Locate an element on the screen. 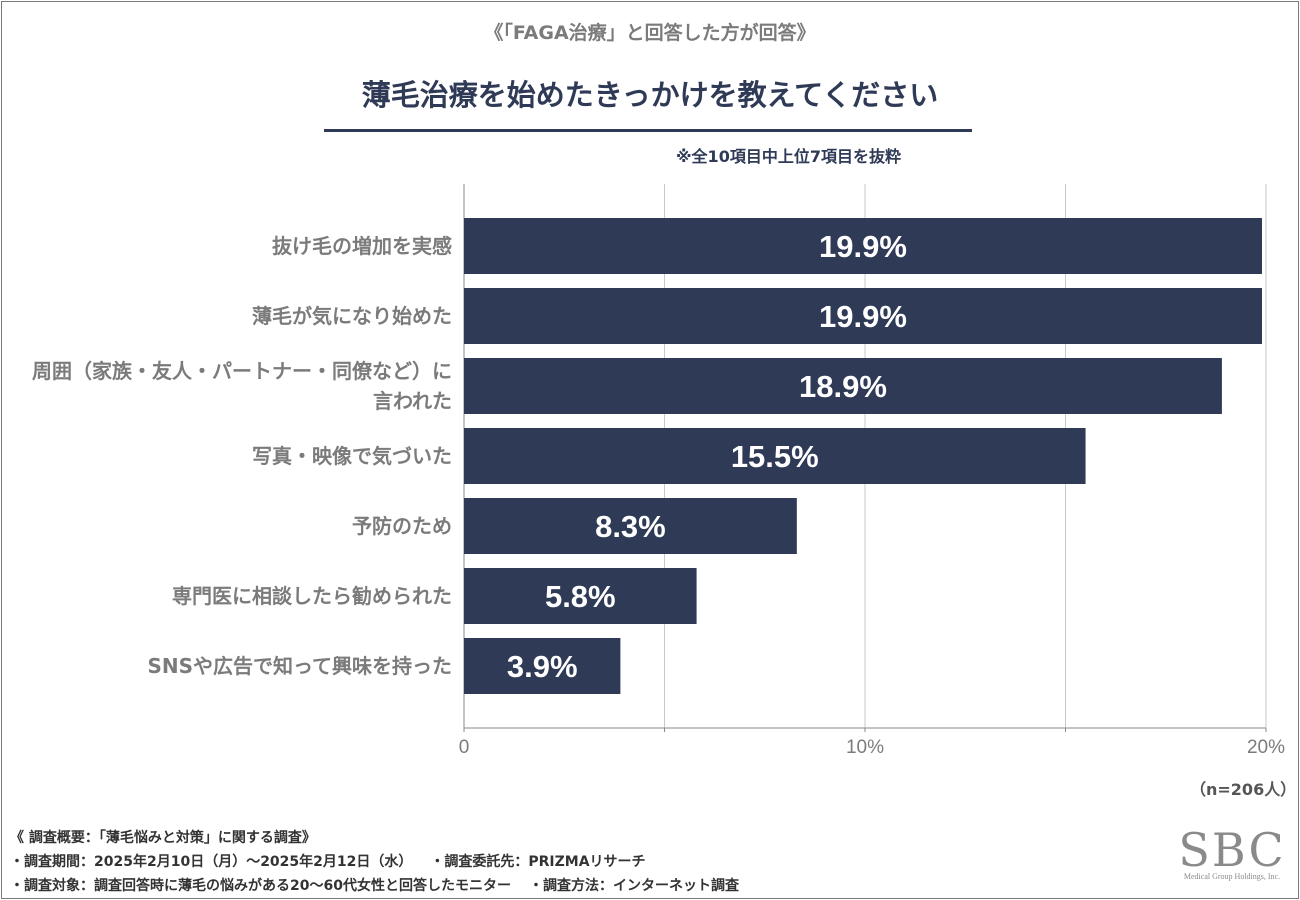 Image resolution: width=1300 pixels, height=900 pixels. sample-size: （n=206人） is located at coordinates (1243, 789).